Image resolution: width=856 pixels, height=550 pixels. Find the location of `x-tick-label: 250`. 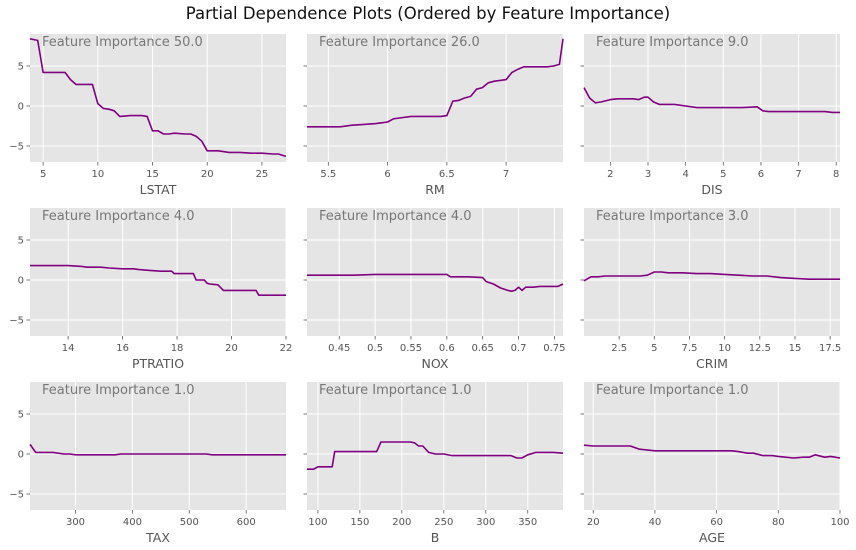

x-tick-label: 250 is located at coordinates (443, 522).